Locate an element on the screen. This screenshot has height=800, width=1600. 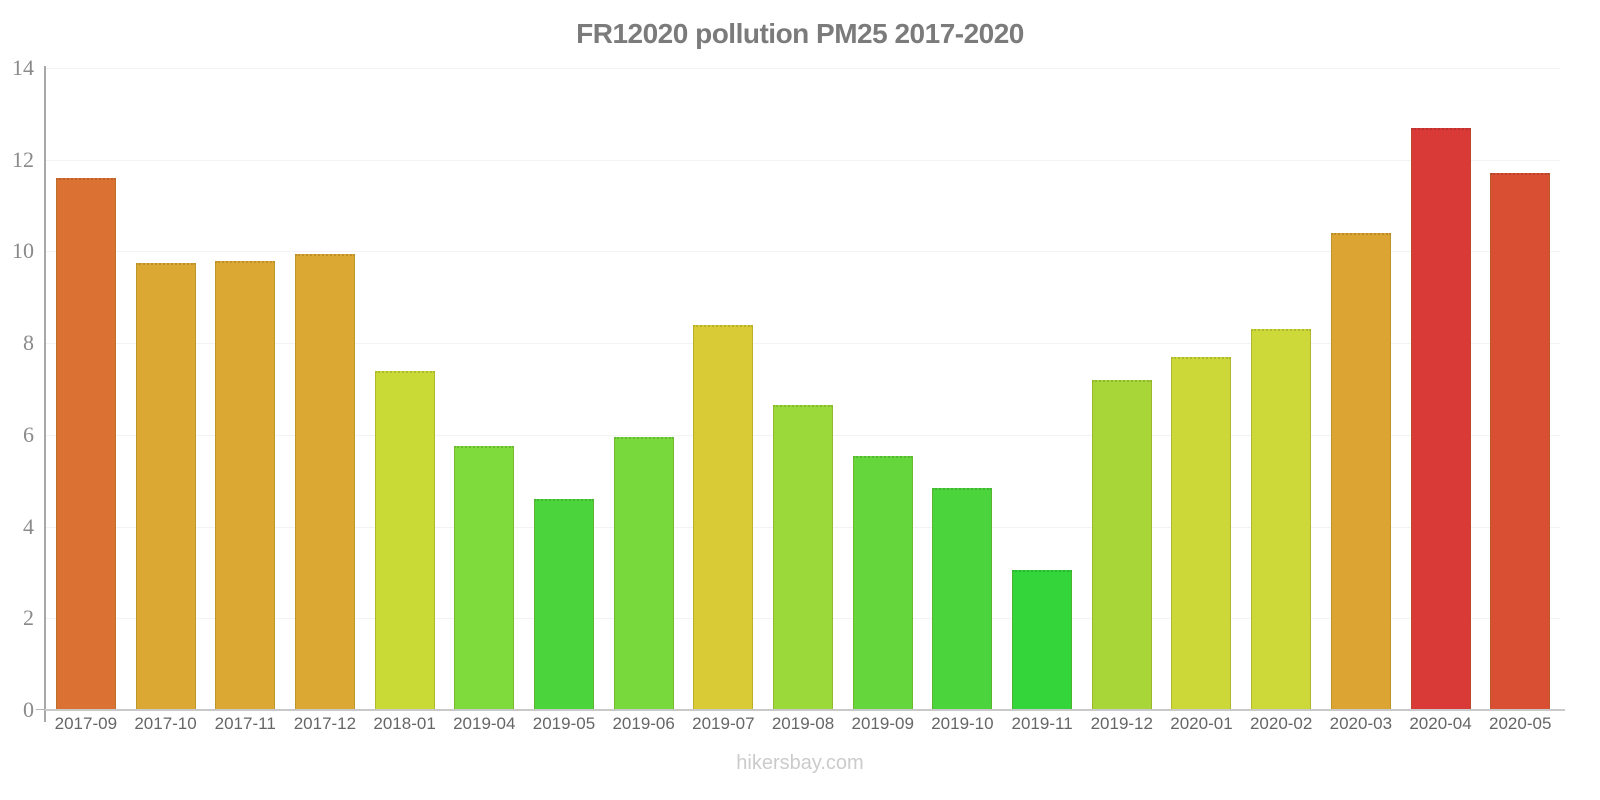
y-axis-line is located at coordinates (45, 394).